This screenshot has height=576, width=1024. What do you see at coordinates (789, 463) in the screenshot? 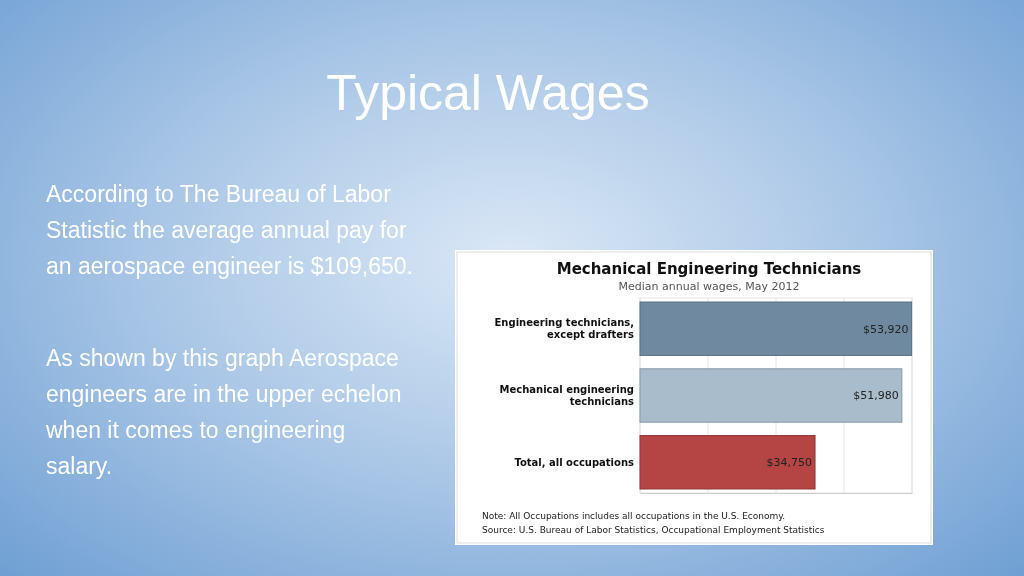
I see `data-label: $34,750` at bounding box center [789, 463].